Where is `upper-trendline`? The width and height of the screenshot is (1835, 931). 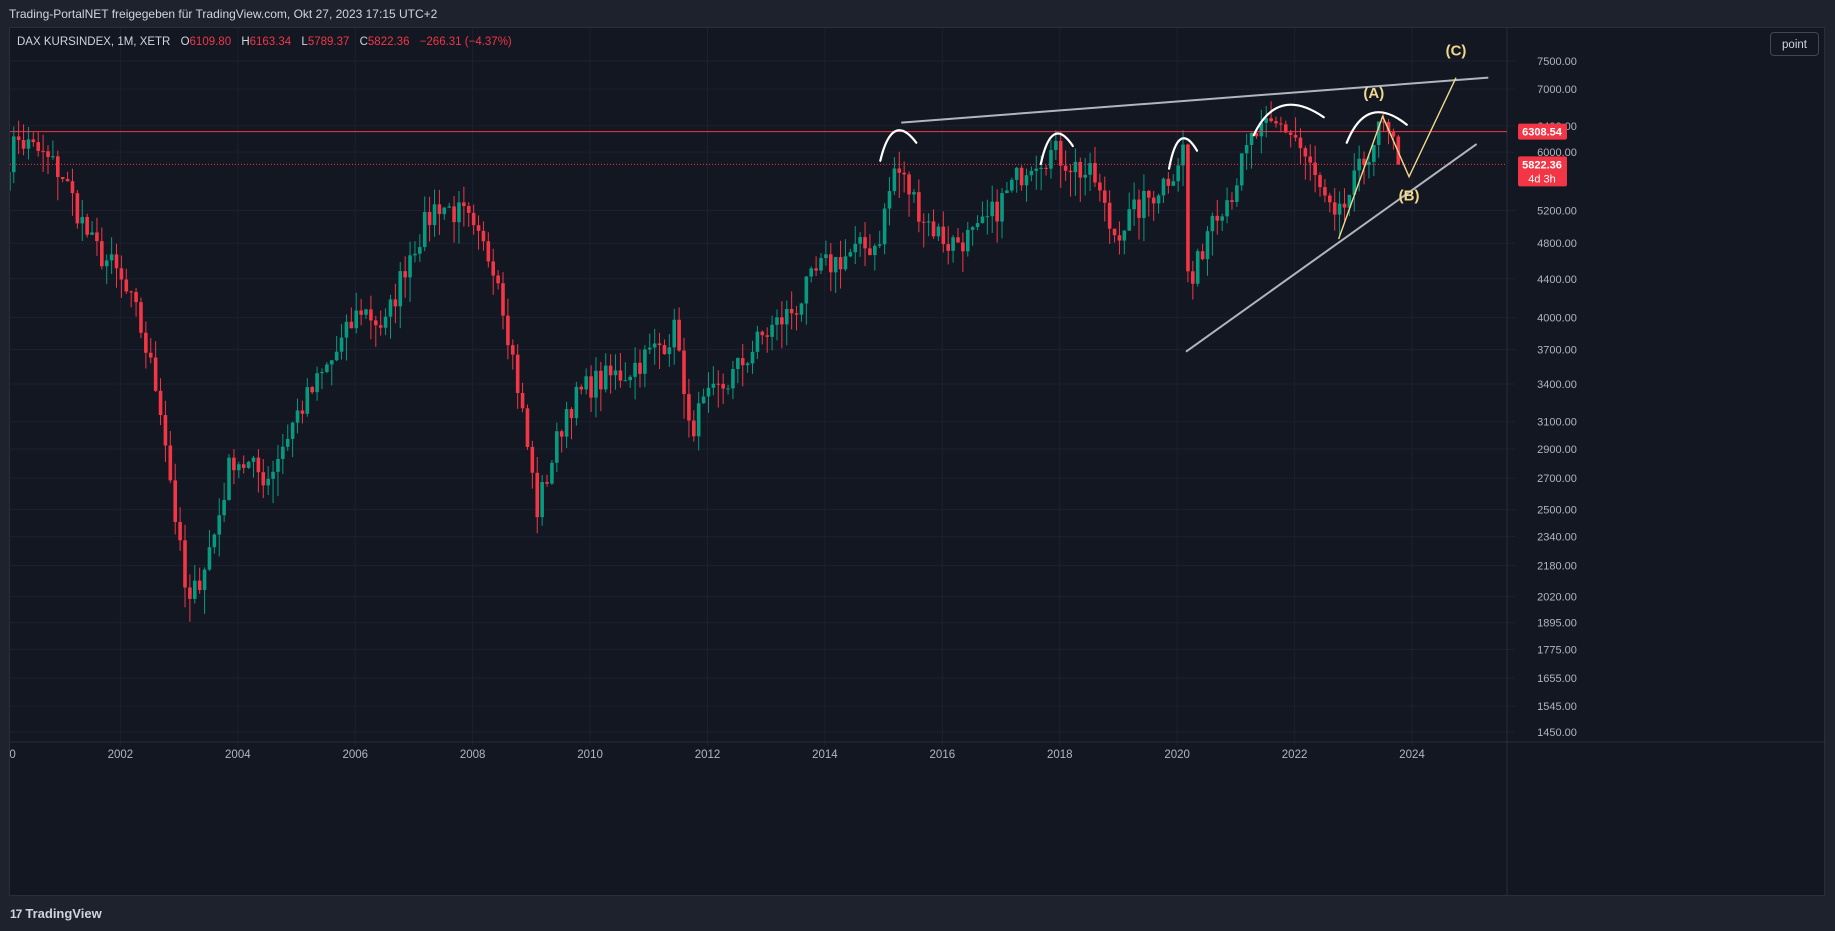
upper-trendline is located at coordinates (1195, 100).